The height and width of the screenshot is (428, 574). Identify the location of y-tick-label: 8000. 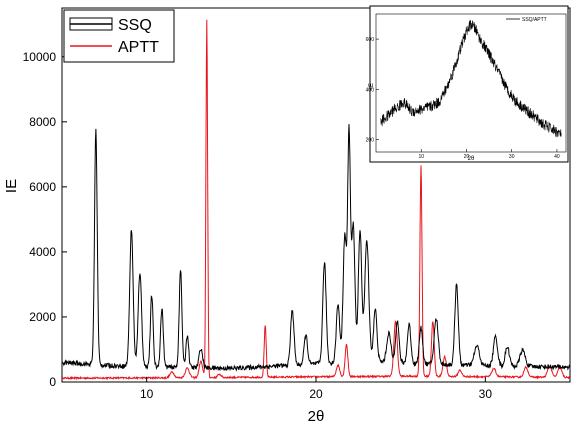
(42, 122).